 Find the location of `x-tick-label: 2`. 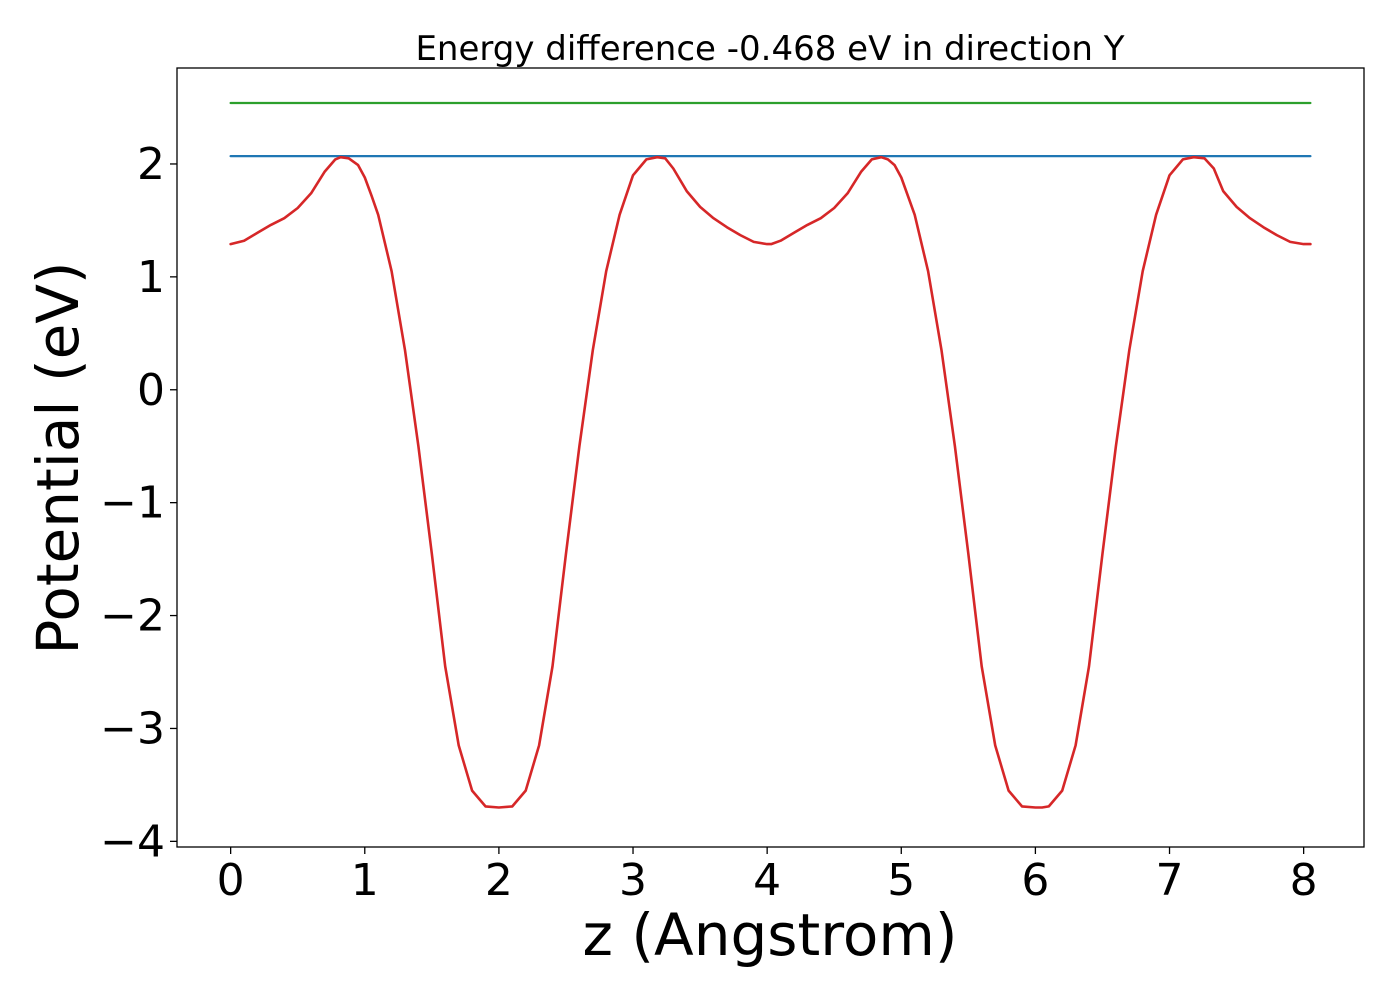

x-tick-label: 2 is located at coordinates (499, 880).